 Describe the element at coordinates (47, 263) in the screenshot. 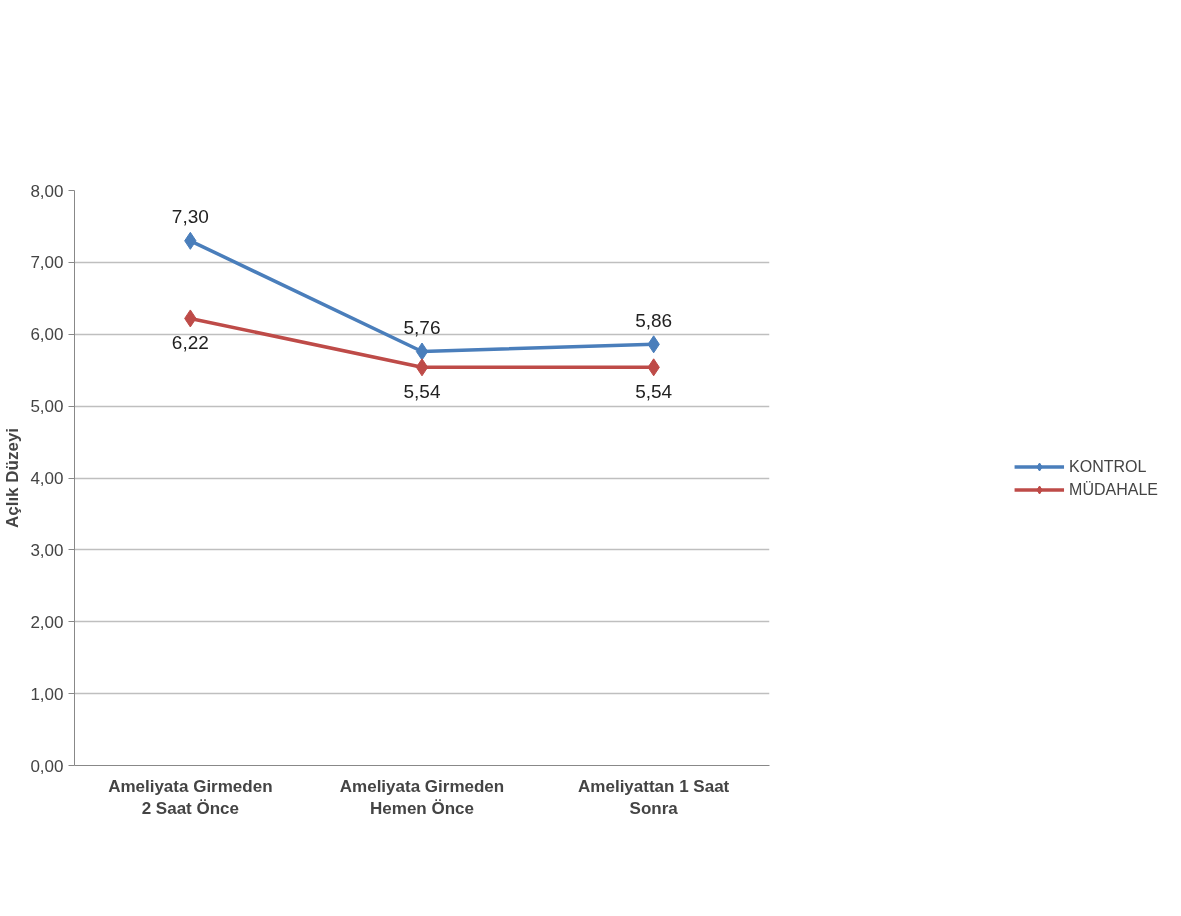

I see `y-tick-label: 7,00` at that location.